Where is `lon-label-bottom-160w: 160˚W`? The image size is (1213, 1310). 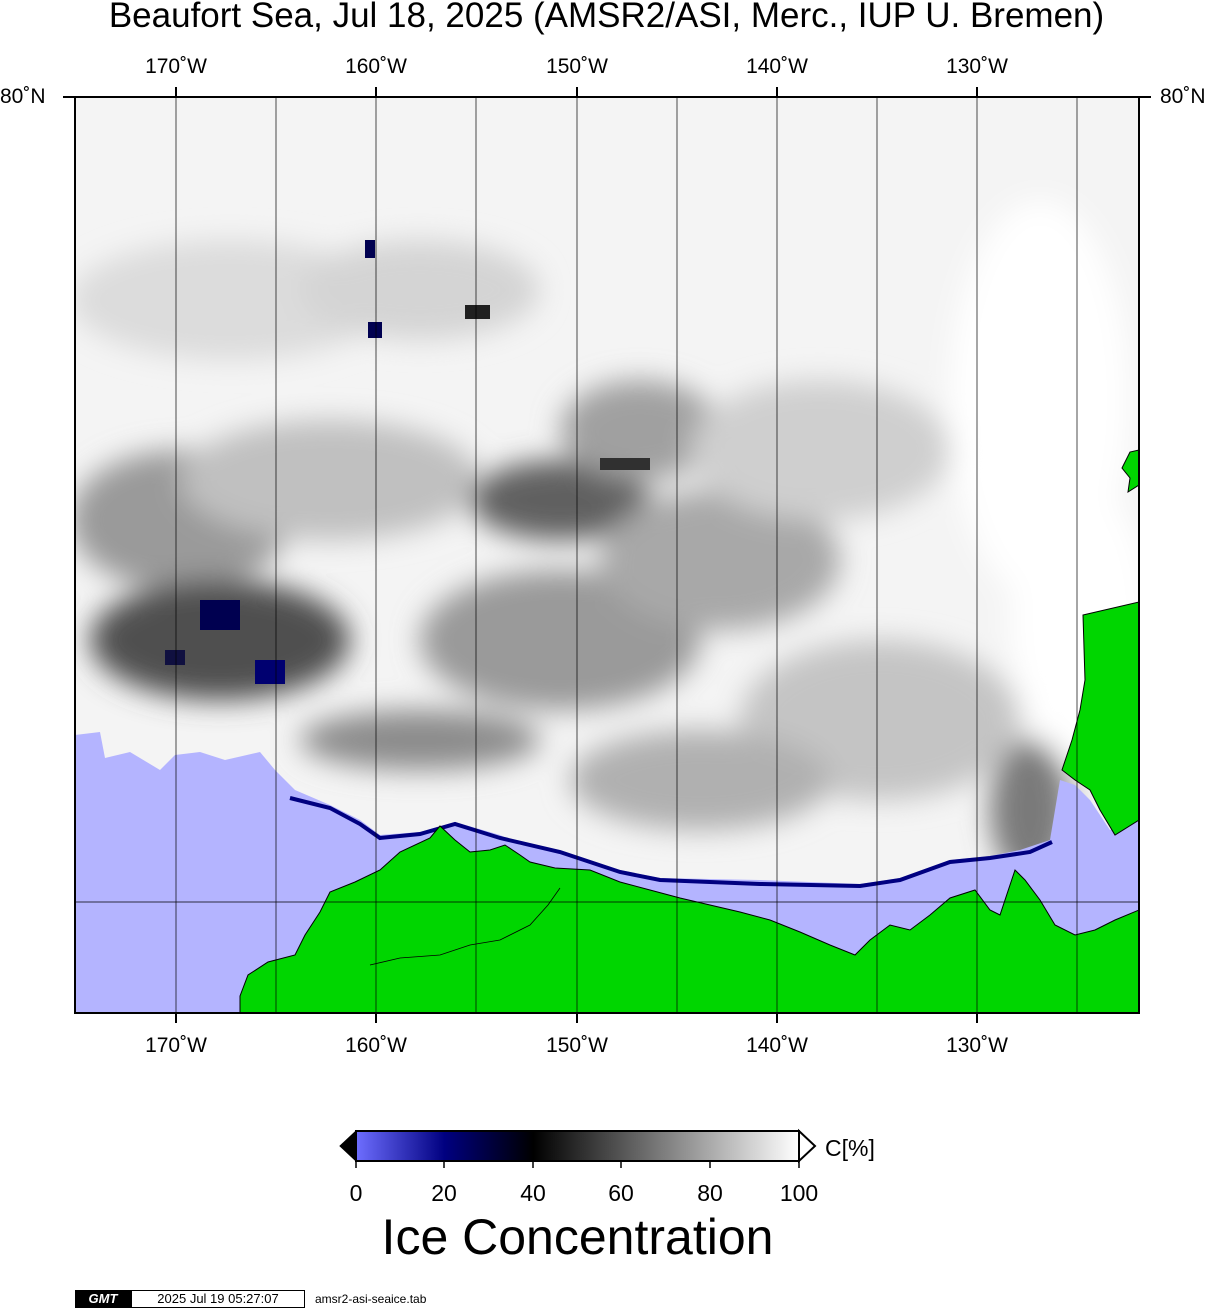 lon-label-bottom-160w: 160˚W is located at coordinates (376, 1045).